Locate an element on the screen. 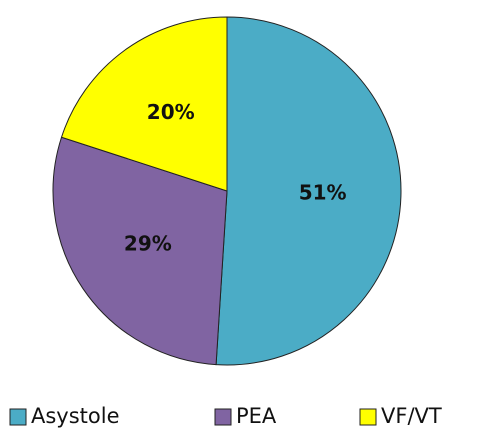 The height and width of the screenshot is (437, 487). legend-label: PEA is located at coordinates (256, 416).